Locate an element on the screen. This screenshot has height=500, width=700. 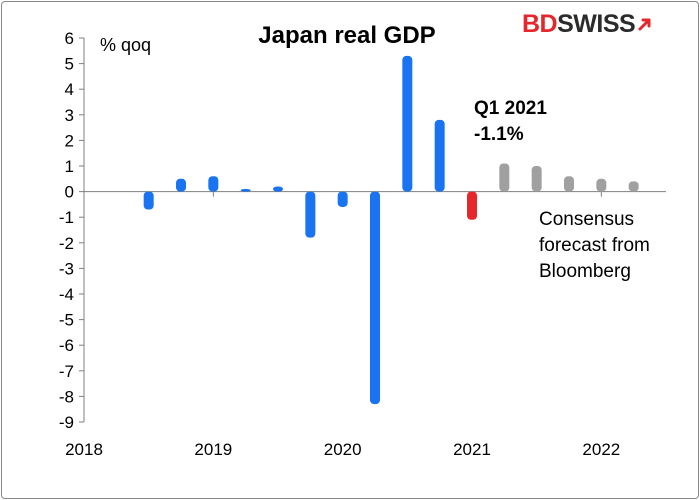
y-tick-label: 1 is located at coordinates (69, 166).